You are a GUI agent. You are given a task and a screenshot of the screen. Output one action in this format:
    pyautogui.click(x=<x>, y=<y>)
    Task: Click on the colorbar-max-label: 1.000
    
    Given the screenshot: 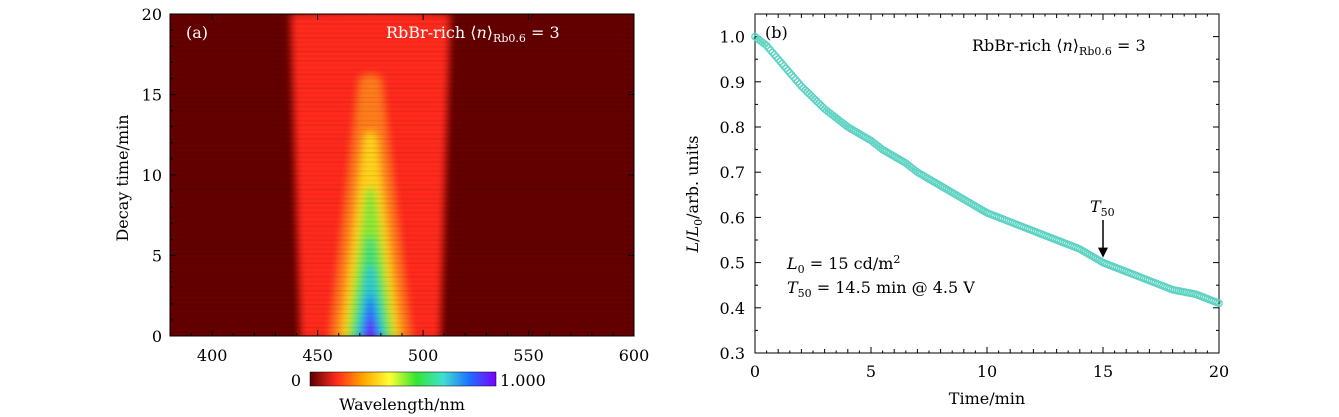 What is the action you would take?
    pyautogui.click(x=523, y=380)
    